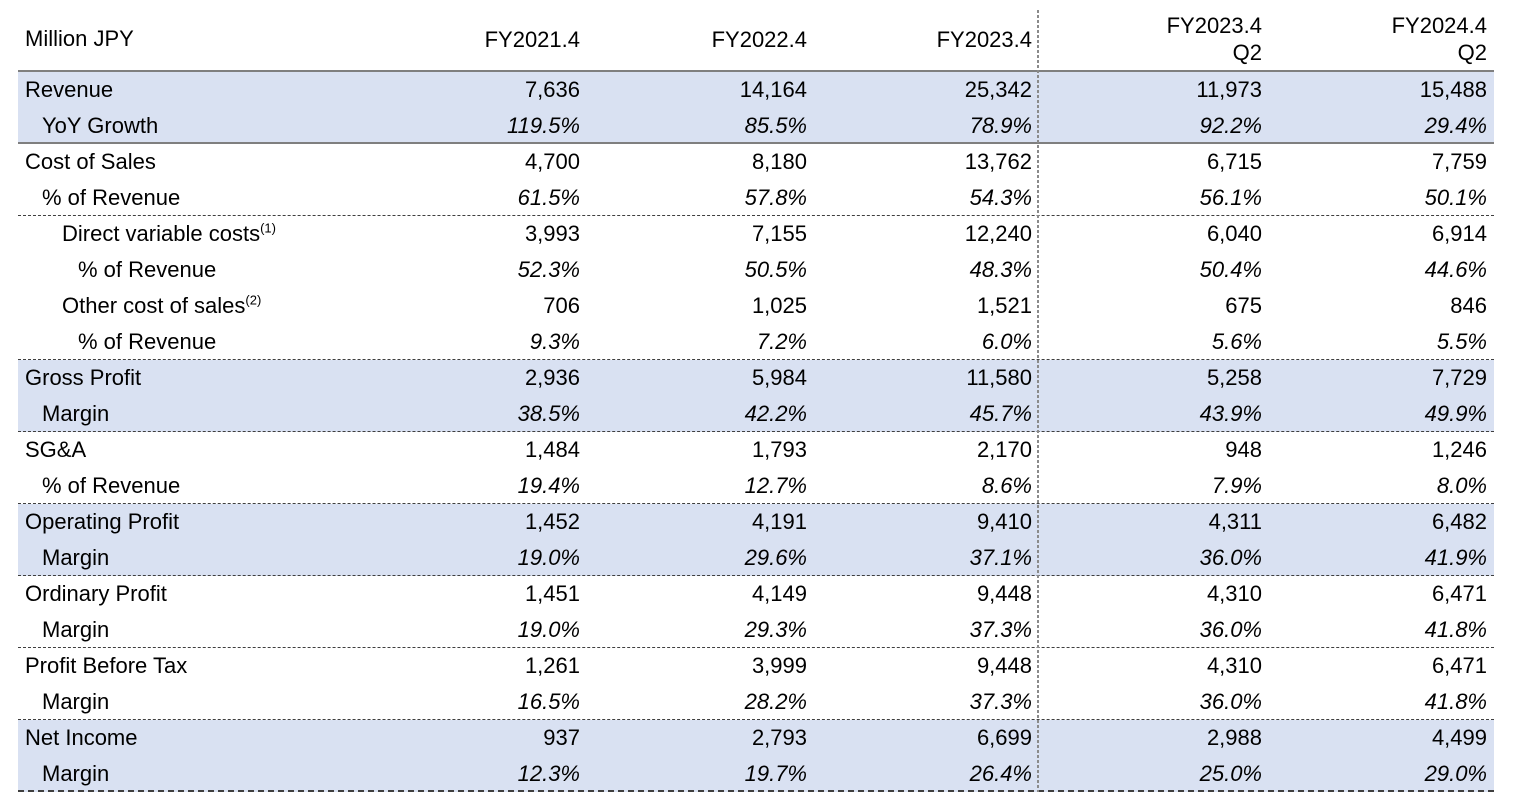  I want to click on value-cell-fy2023: 37.1%, so click(1000, 557).